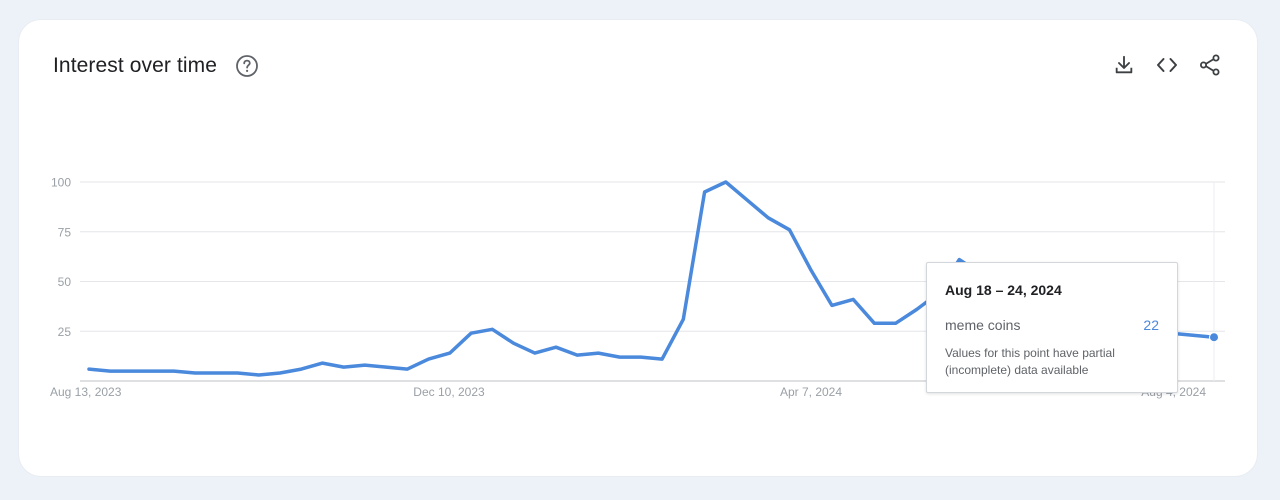 The image size is (1280, 500). What do you see at coordinates (65, 332) in the screenshot?
I see `y-tick-label-25: 25` at bounding box center [65, 332].